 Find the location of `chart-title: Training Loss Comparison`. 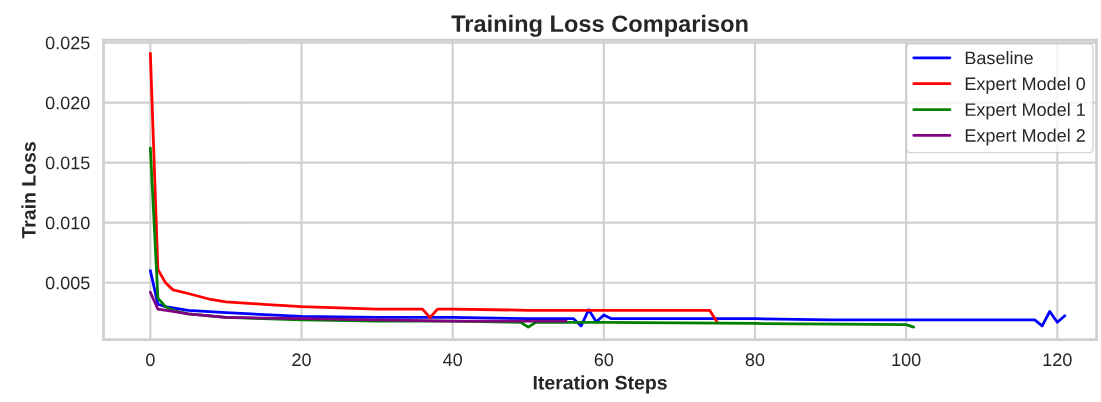

chart-title: Training Loss Comparison is located at coordinates (599, 25).